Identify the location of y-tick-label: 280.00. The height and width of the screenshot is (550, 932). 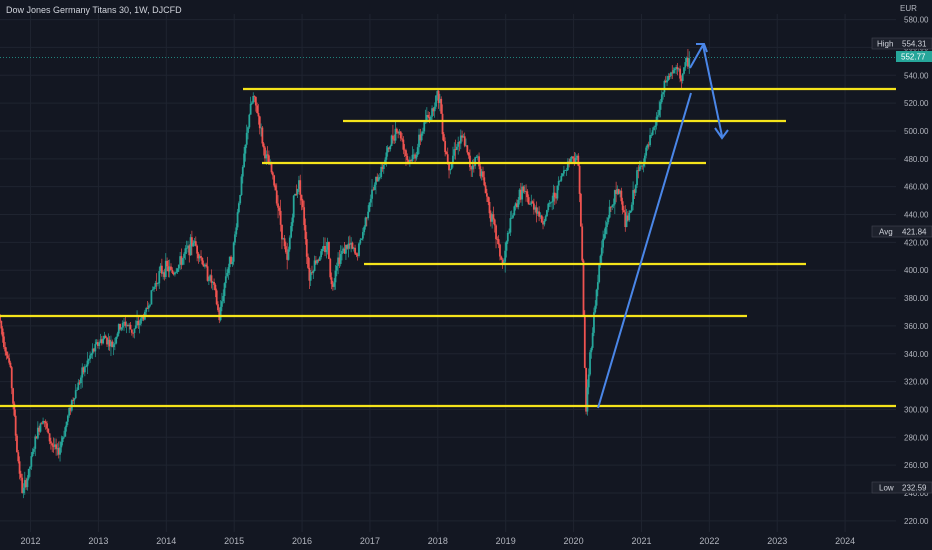
(916, 437).